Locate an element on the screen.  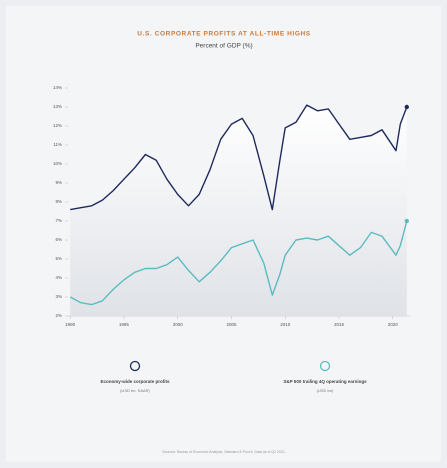
x-tick-label: 2005 is located at coordinates (231, 324).